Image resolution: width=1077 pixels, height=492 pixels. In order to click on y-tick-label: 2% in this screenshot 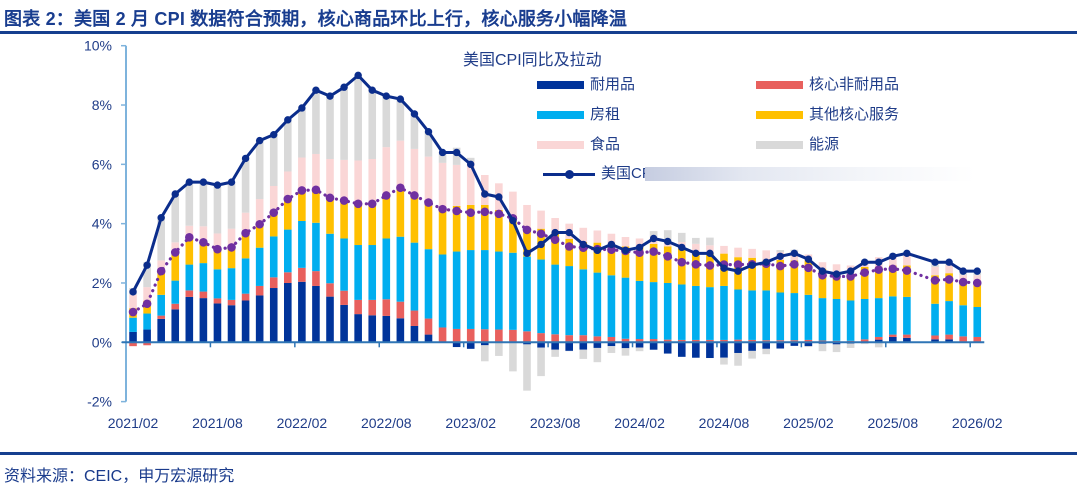, I will do `click(102, 283)`.